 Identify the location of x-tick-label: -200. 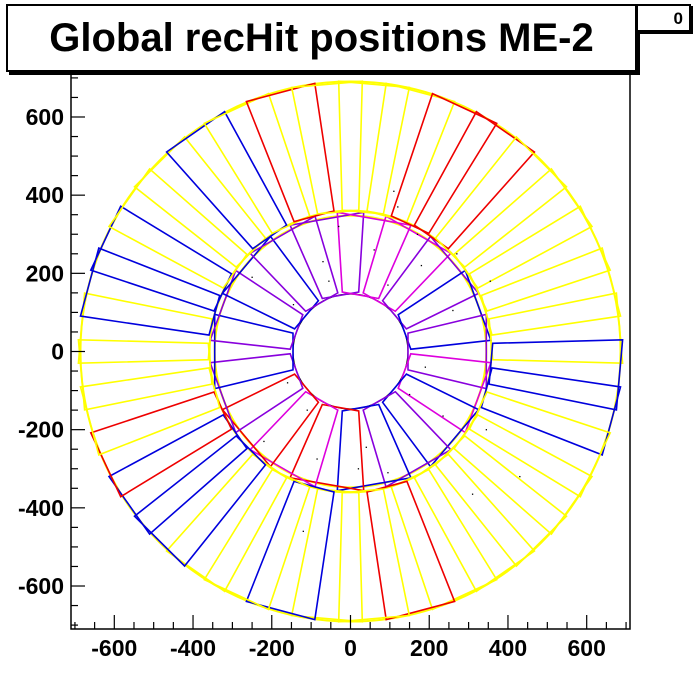
(272, 648).